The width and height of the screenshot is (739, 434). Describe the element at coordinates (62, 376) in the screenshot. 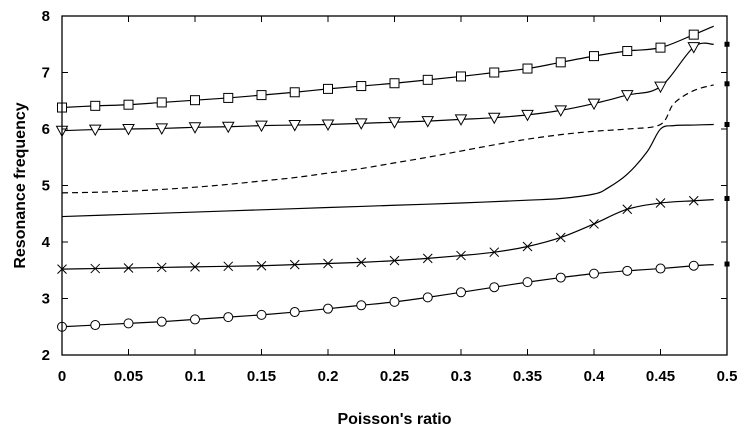

I see `x-tick-label: 0` at that location.